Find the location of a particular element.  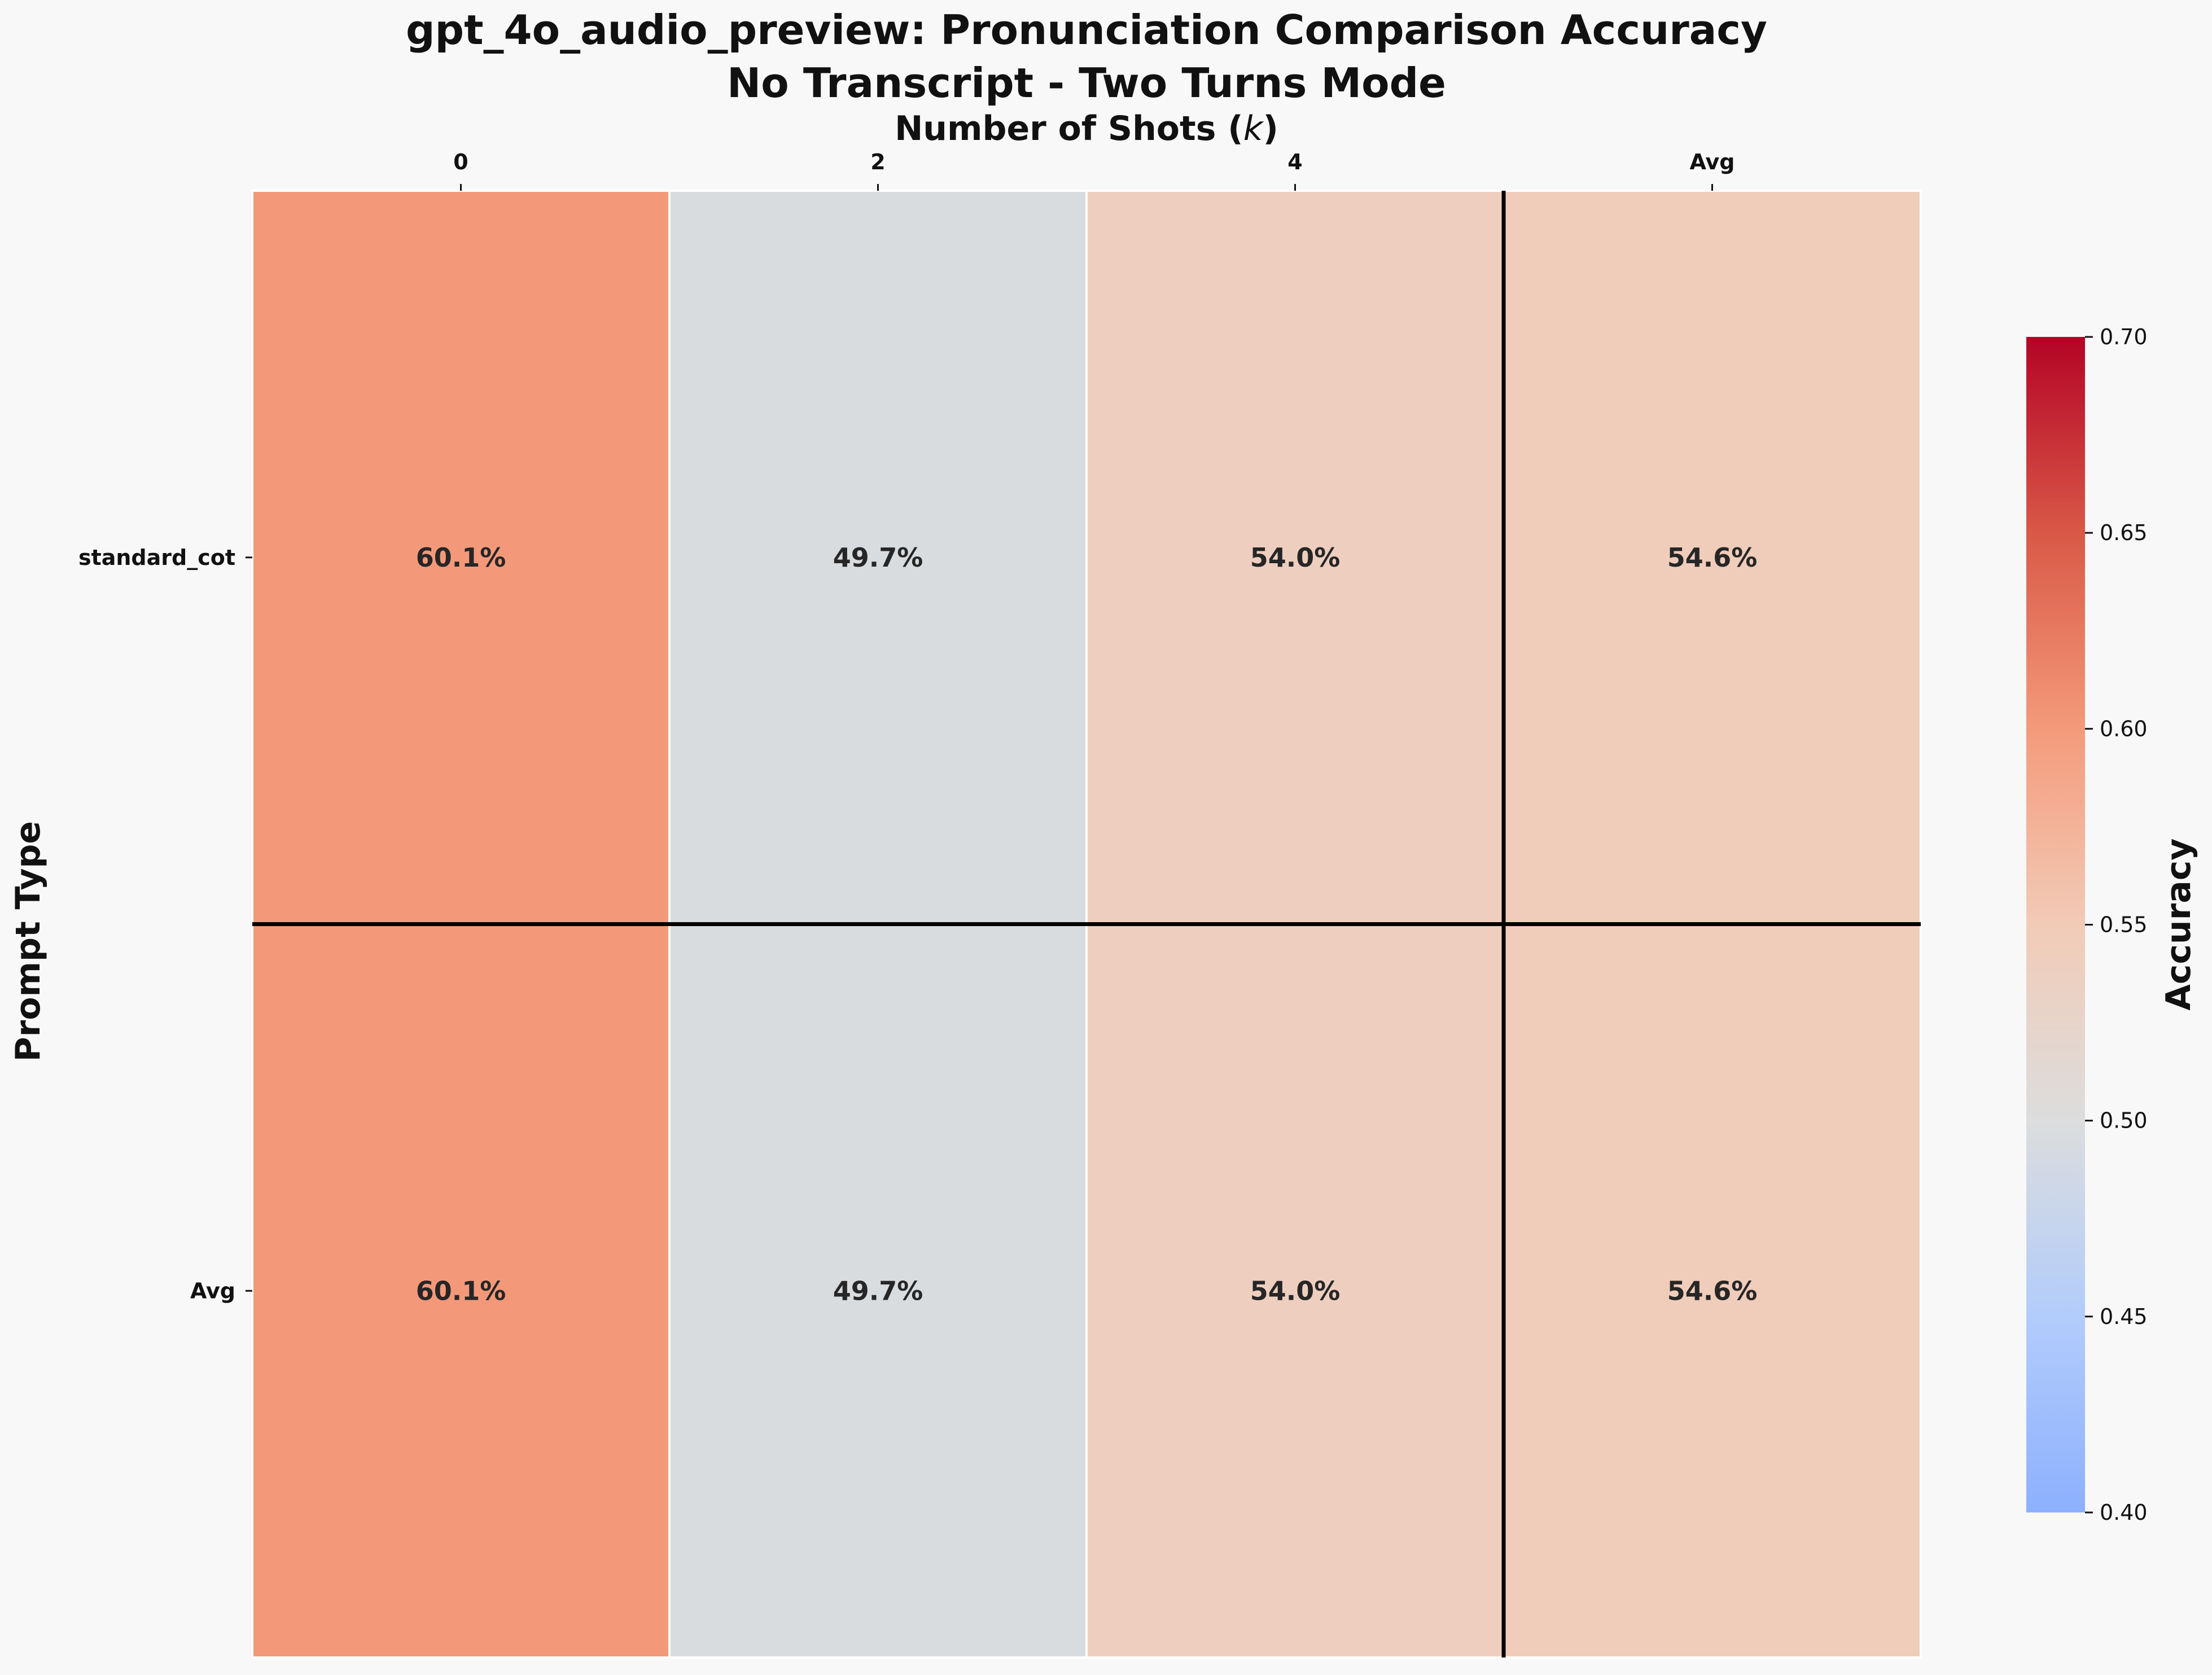

y-tick-label: Avg is located at coordinates (213, 1290).